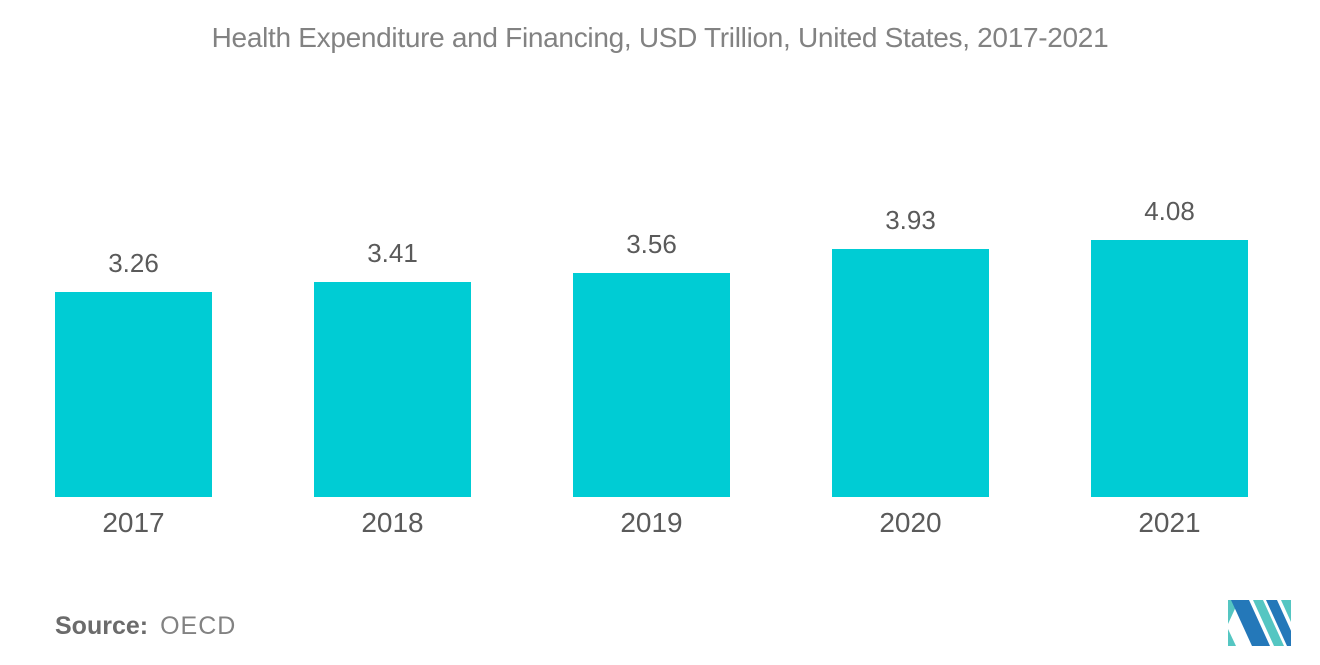  I want to click on x-axis-label: 2019, so click(651, 522).